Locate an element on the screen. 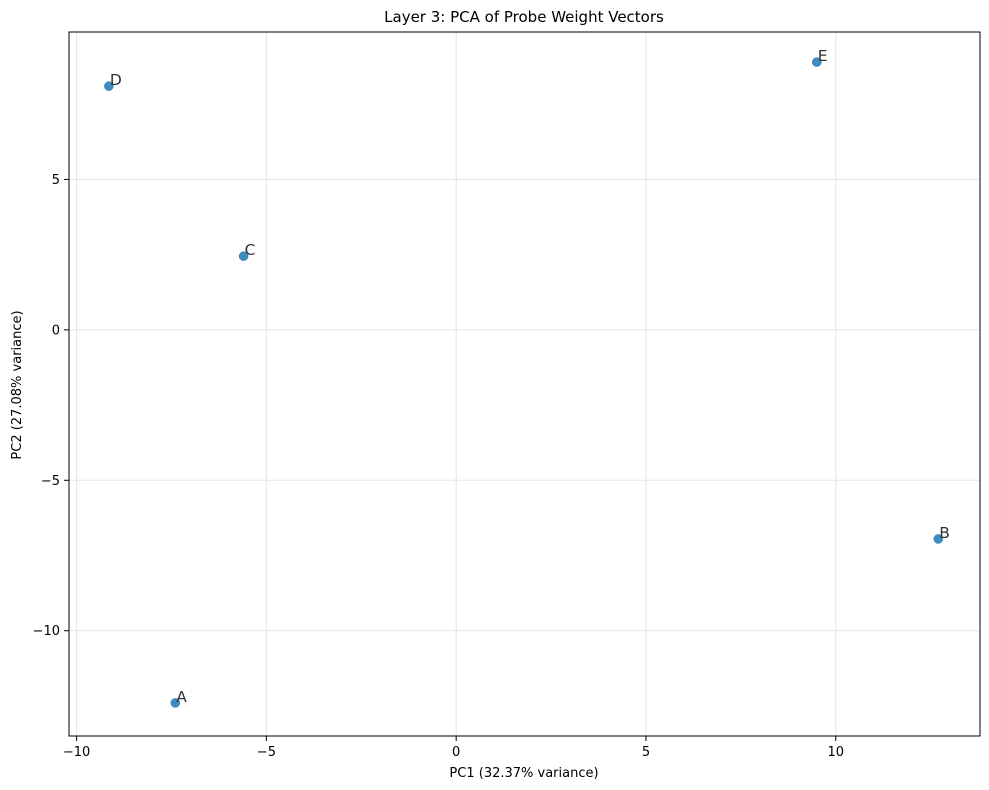 Image resolution: width=989 pixels, height=790 pixels. y-tick-label: 5 is located at coordinates (56, 180).